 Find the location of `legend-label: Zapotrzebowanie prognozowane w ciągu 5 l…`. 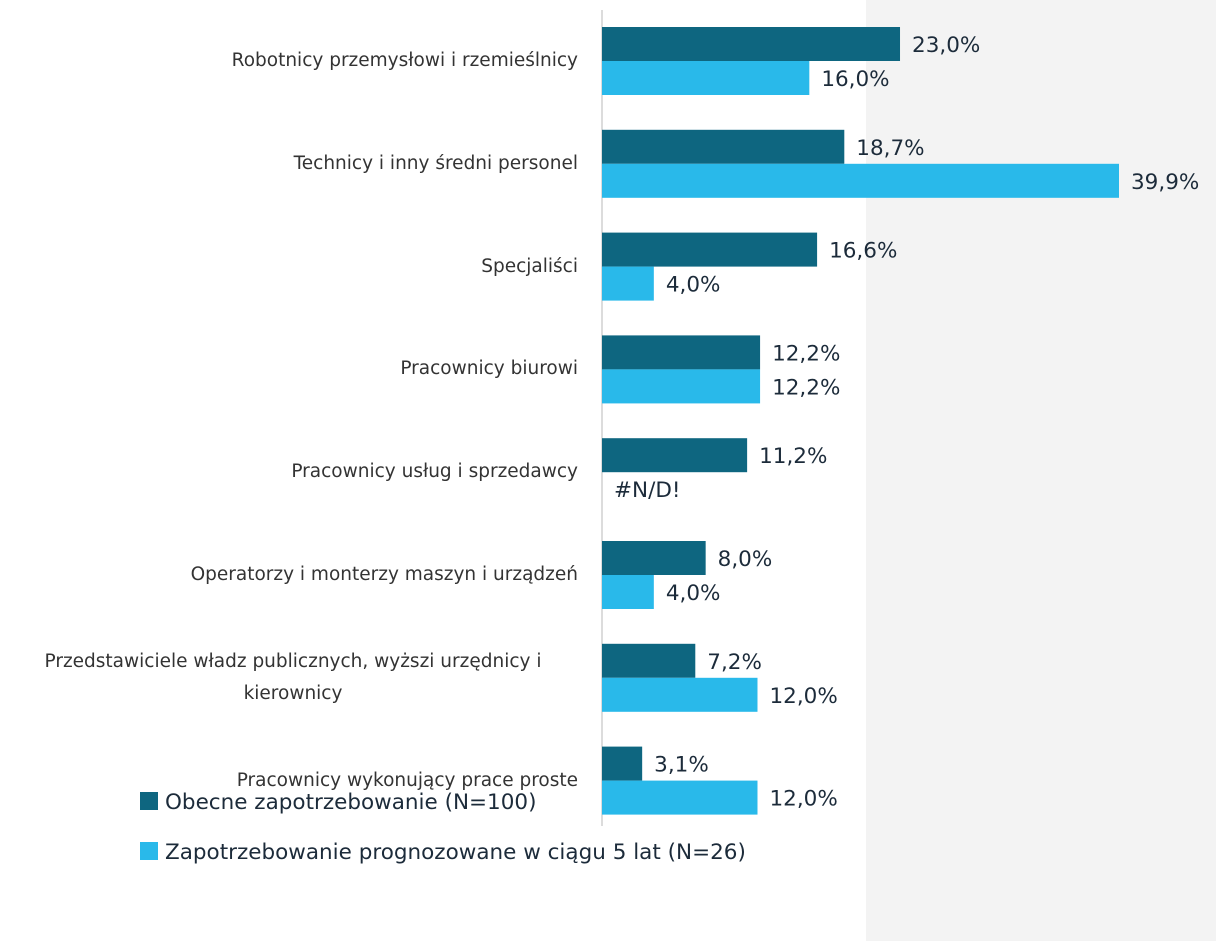

legend-label: Zapotrzebowanie prognozowane w ciągu 5 l… is located at coordinates (455, 852).